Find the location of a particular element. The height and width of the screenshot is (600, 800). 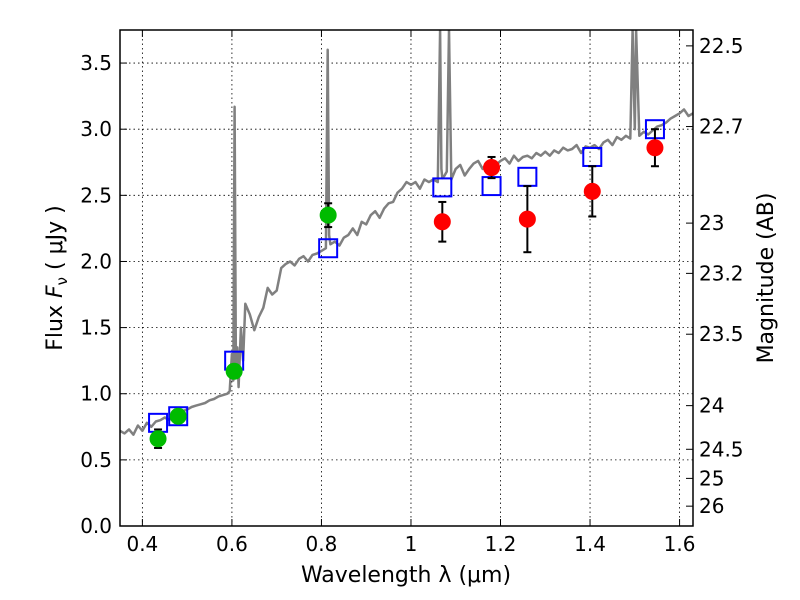

y-tick-label: 3.5 is located at coordinates (96, 63).